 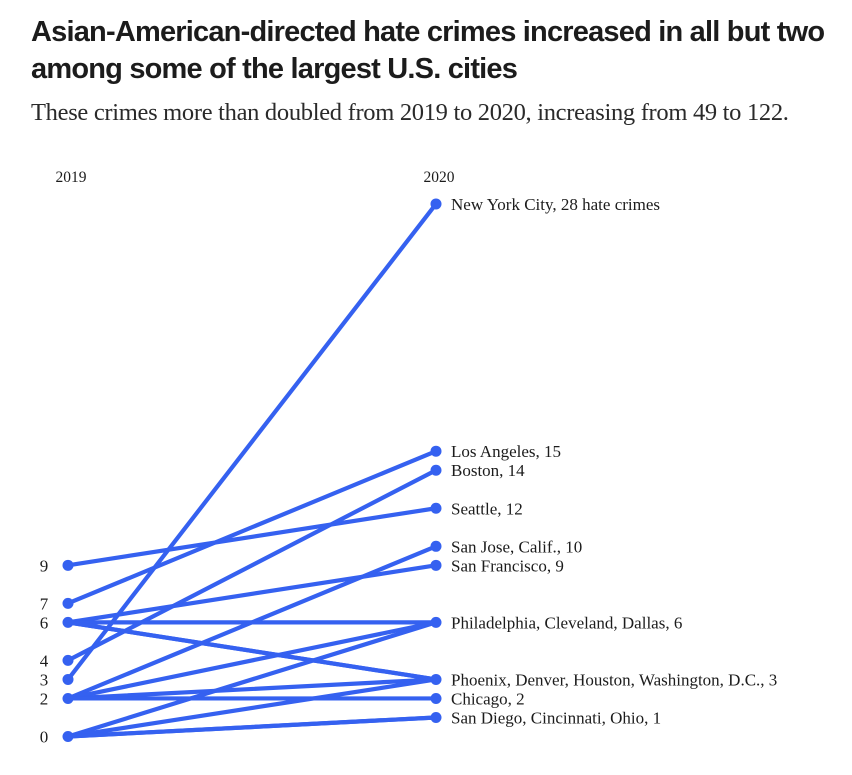 What do you see at coordinates (44, 603) in the screenshot?
I see `y-tick-label: 7` at bounding box center [44, 603].